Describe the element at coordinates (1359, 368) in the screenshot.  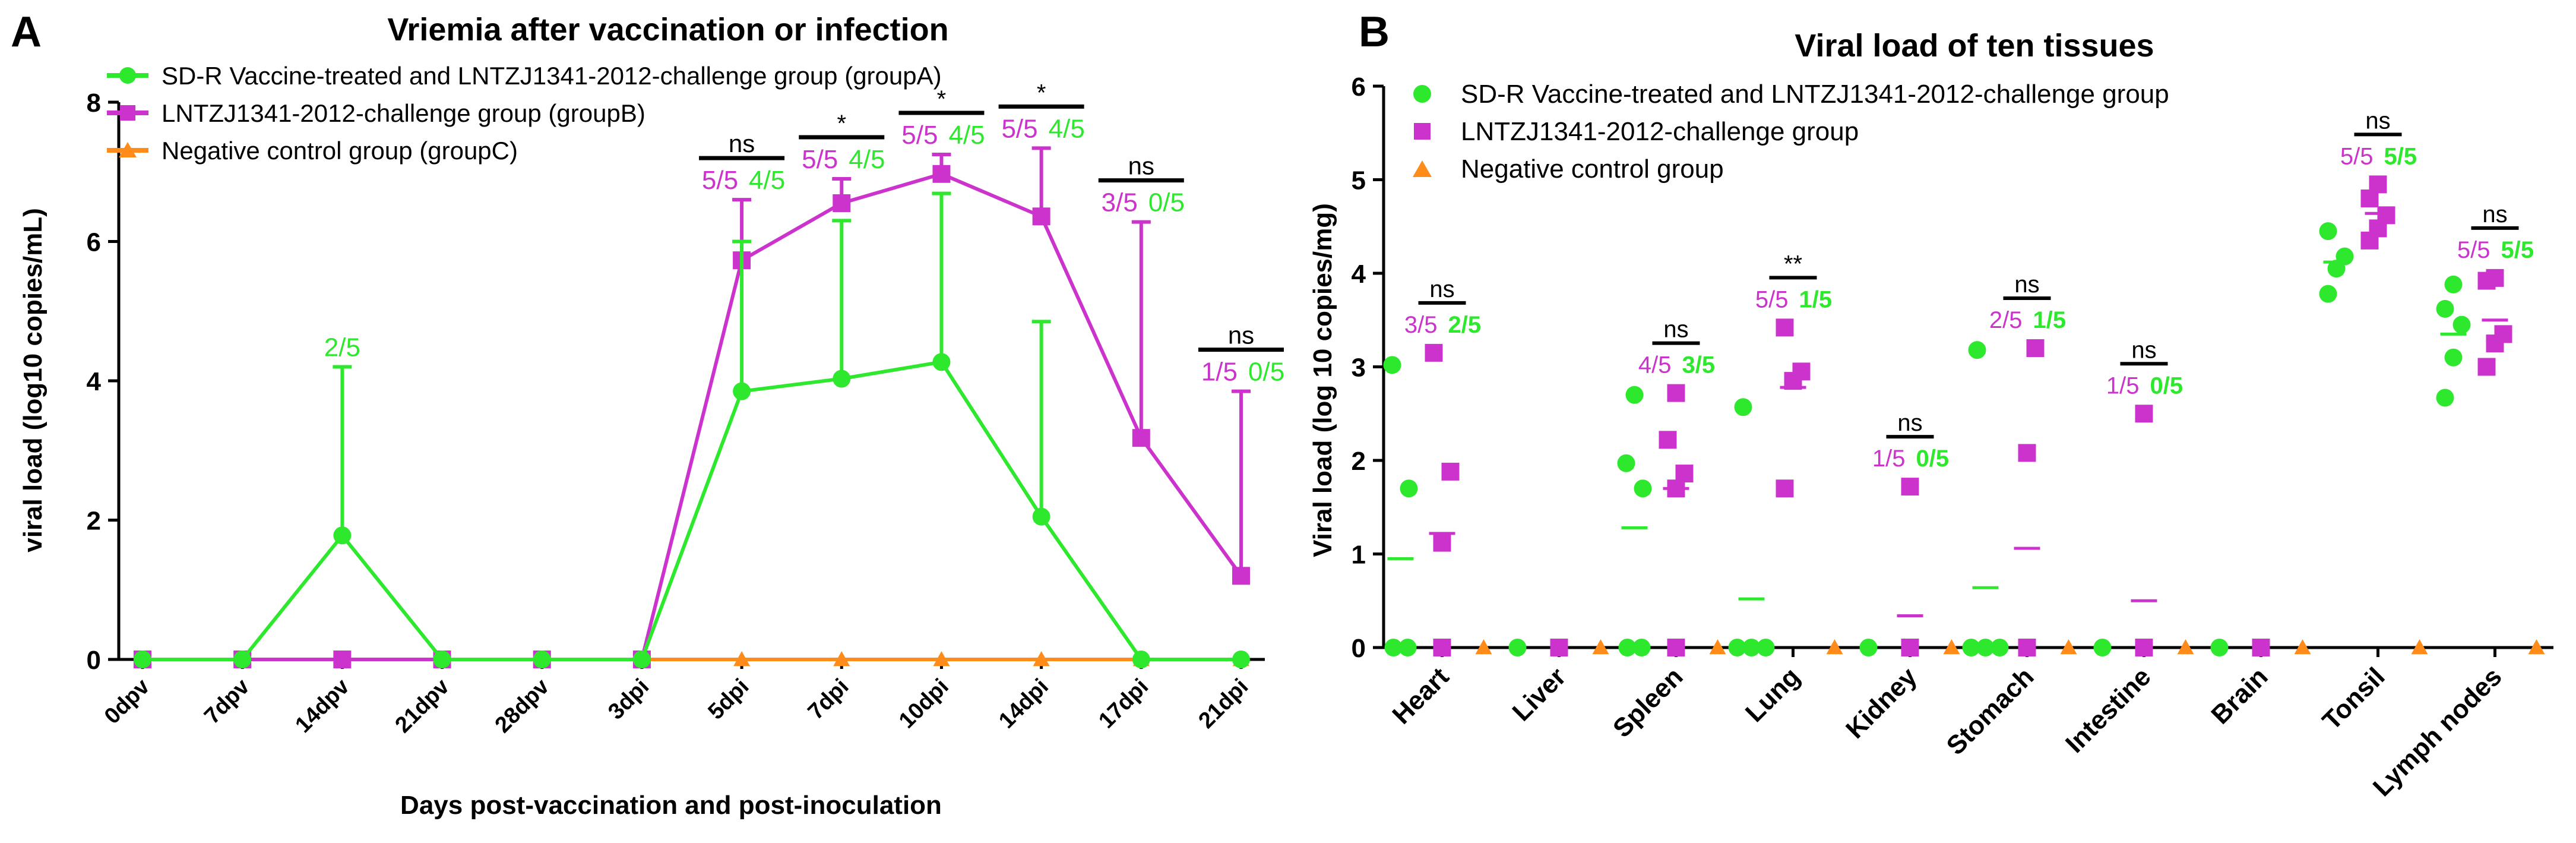
I see `panel-b-y-tick-label: 3` at that location.